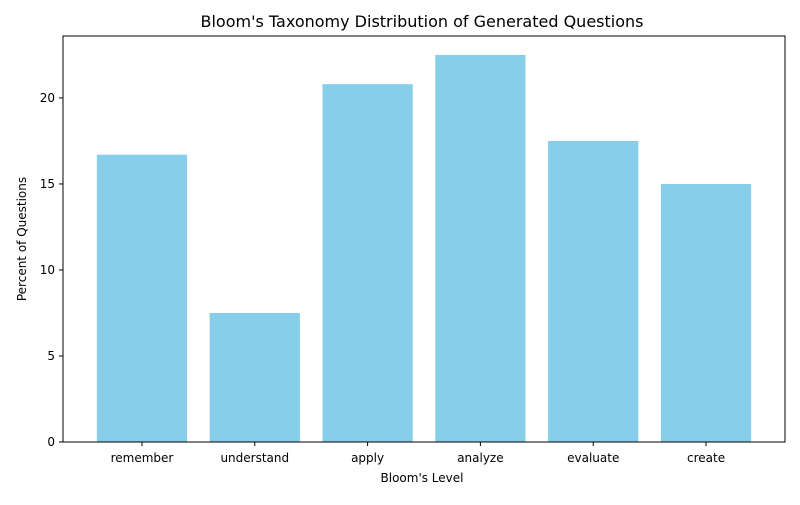 This screenshot has width=800, height=505. Describe the element at coordinates (47, 270) in the screenshot. I see `y-tick-label-10: 10` at that location.